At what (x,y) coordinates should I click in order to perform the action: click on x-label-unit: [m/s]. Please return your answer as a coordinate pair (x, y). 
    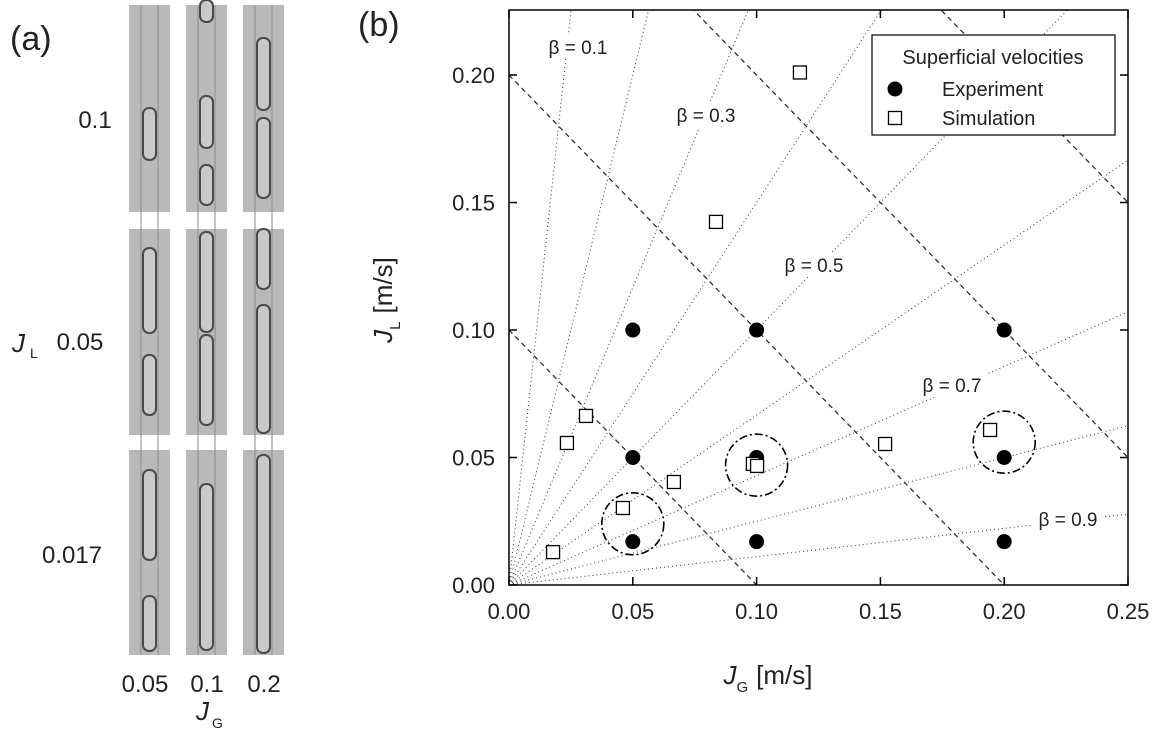
    Looking at the image, I should click on (784, 675).